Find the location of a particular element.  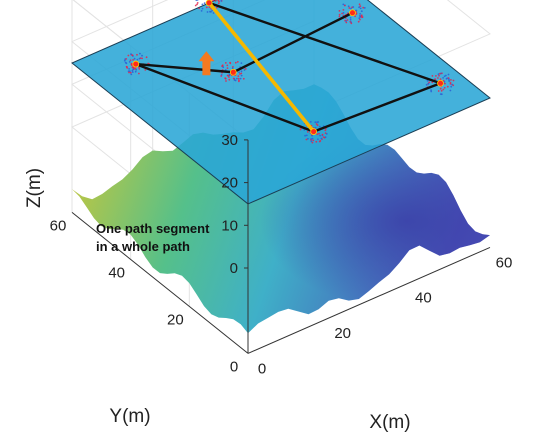

x-tick-label-1: 20 is located at coordinates (342, 333).